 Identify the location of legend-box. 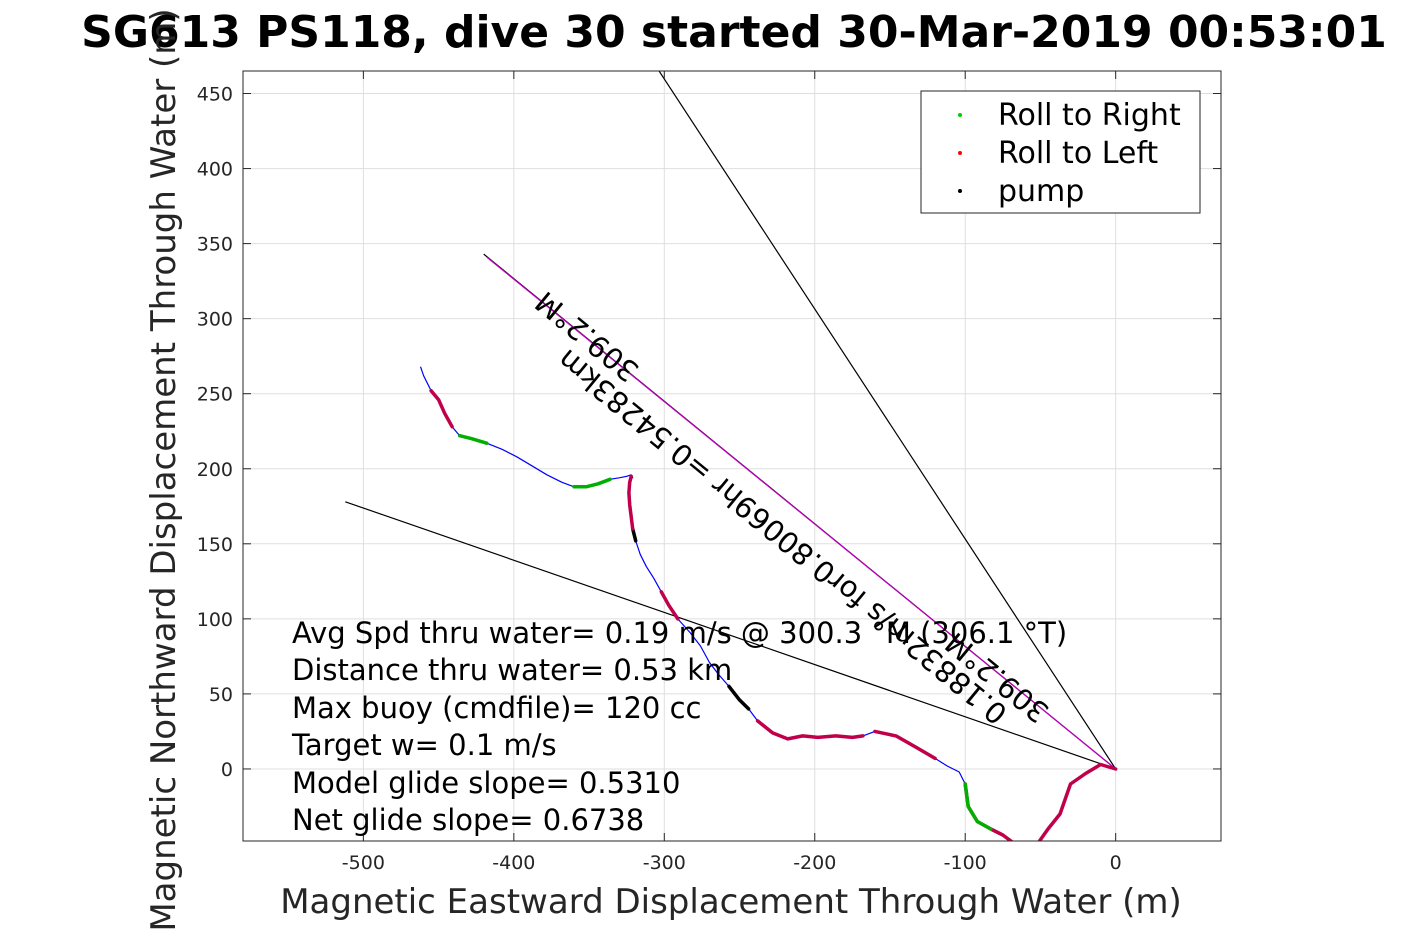
(1060, 152).